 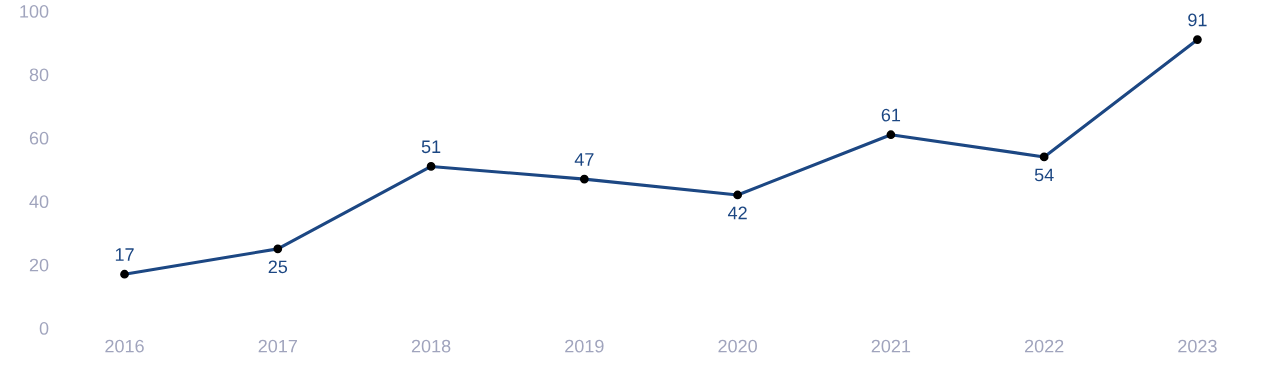 I want to click on y-tick-label: 0, so click(x=44, y=328).